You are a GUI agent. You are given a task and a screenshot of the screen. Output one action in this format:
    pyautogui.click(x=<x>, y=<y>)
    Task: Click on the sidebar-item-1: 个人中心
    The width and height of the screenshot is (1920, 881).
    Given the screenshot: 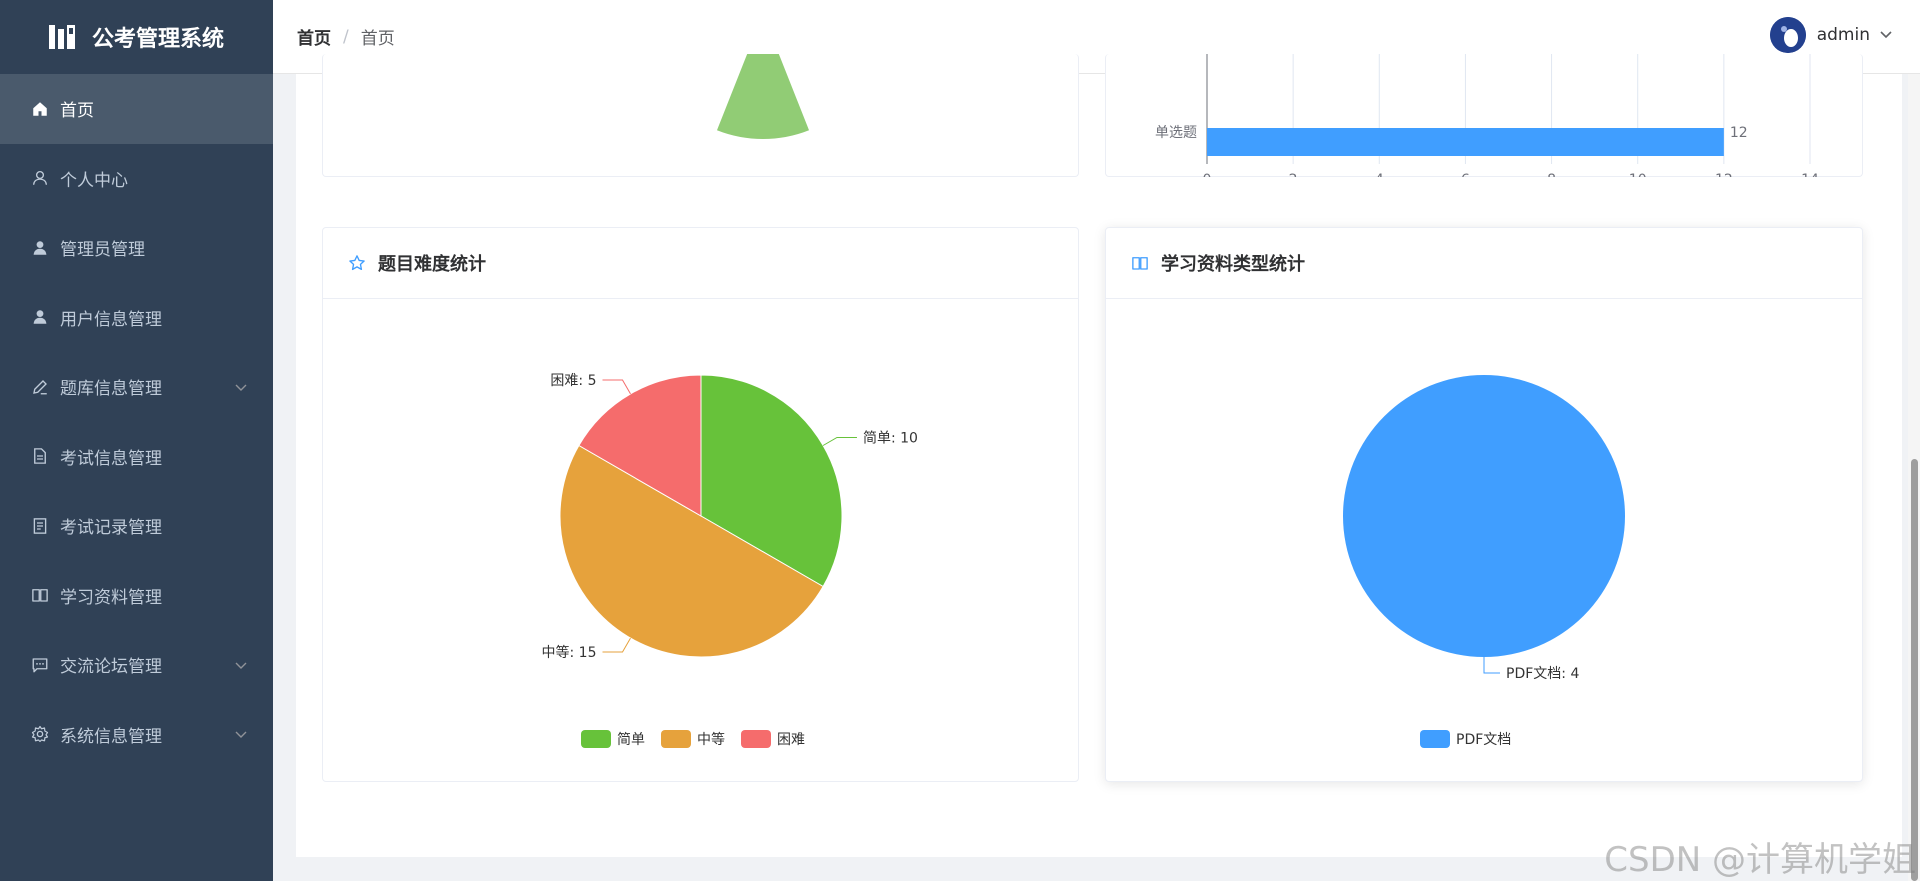 What is the action you would take?
    pyautogui.click(x=136, y=179)
    